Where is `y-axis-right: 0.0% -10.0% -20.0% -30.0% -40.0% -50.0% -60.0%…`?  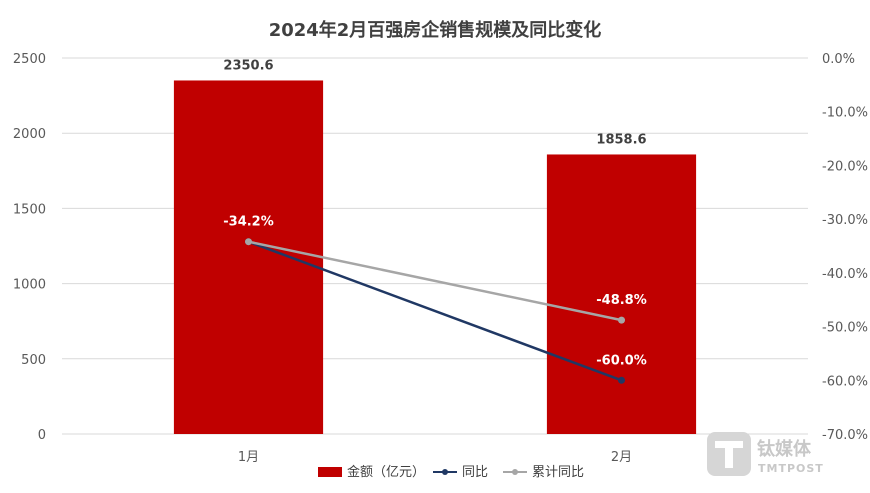 y-axis-right: 0.0% -10.0% -20.0% -30.0% -40.0% -50.0% -60.0%… is located at coordinates (845, 247).